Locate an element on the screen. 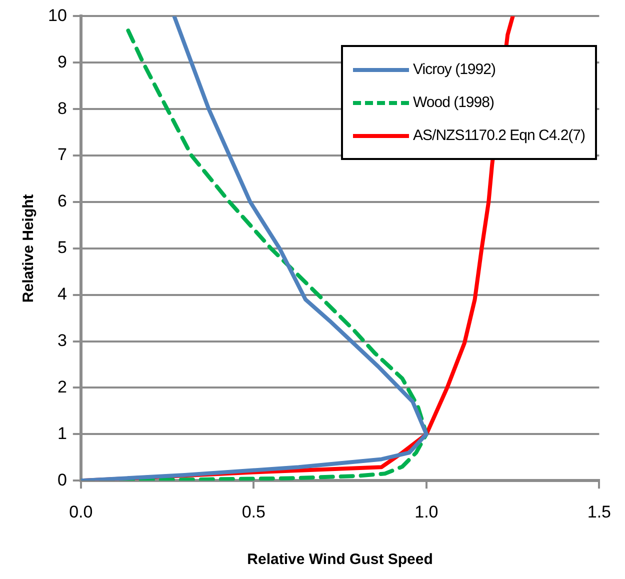 The image size is (625, 579). y-tick-label: 8 is located at coordinates (62, 108).